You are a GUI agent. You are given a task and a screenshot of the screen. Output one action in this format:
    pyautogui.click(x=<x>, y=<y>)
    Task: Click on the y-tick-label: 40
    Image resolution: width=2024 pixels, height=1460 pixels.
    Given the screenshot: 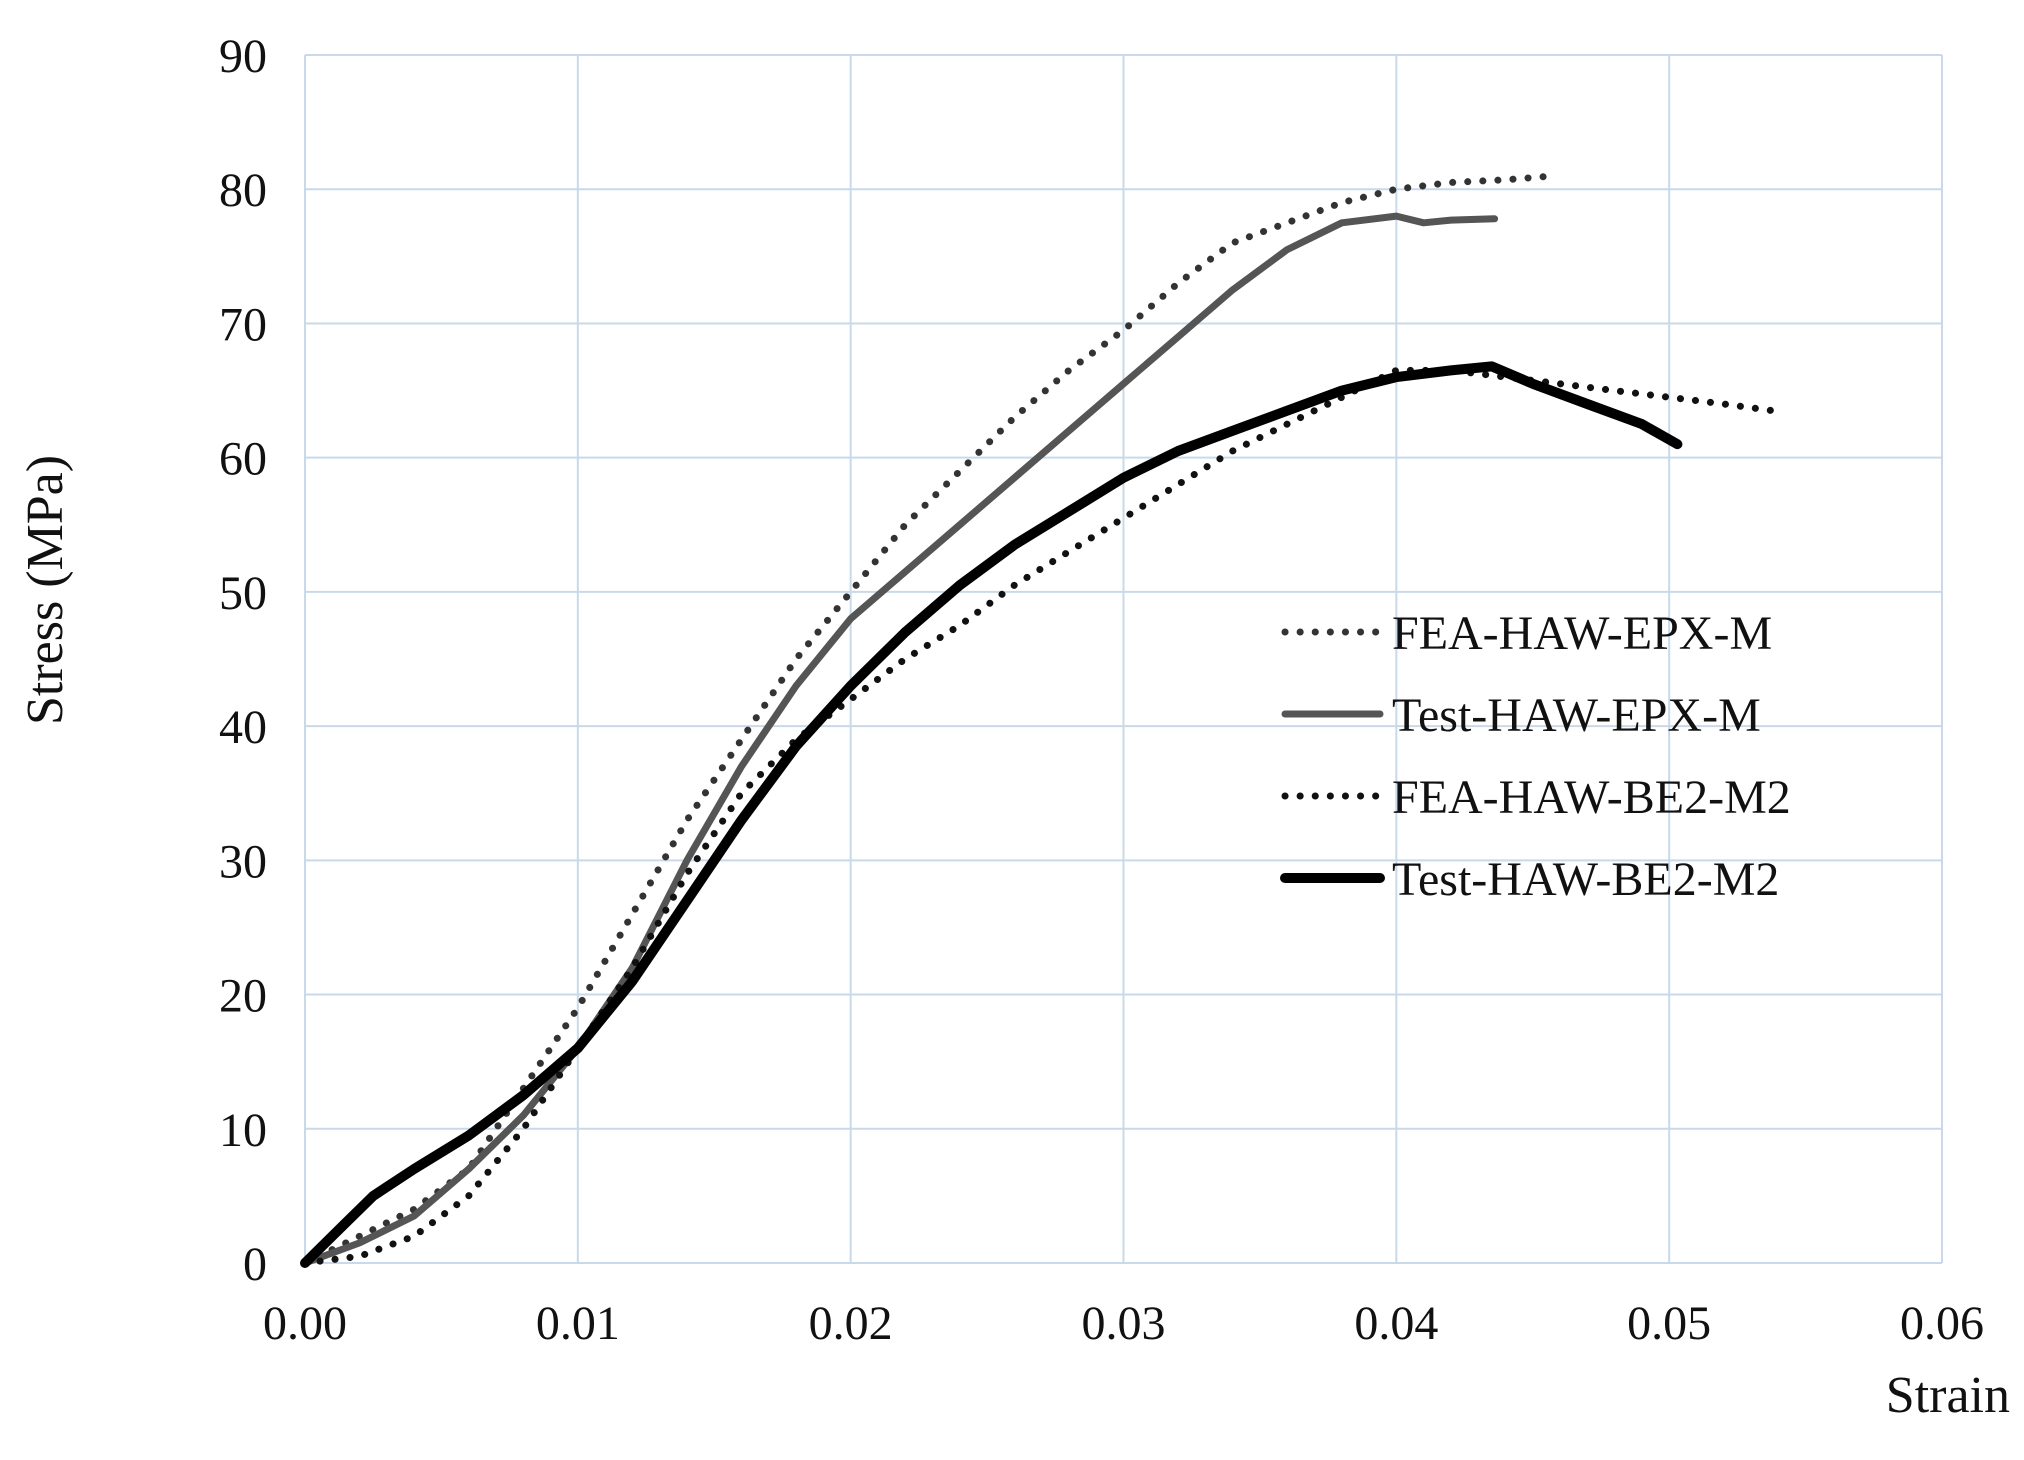 What is the action you would take?
    pyautogui.click(x=243, y=727)
    